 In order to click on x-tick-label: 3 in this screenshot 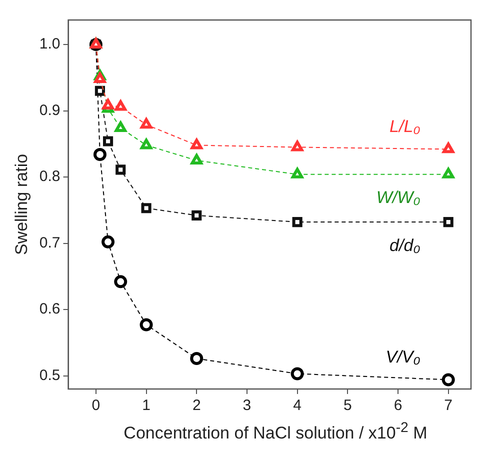, I will do `click(247, 405)`.